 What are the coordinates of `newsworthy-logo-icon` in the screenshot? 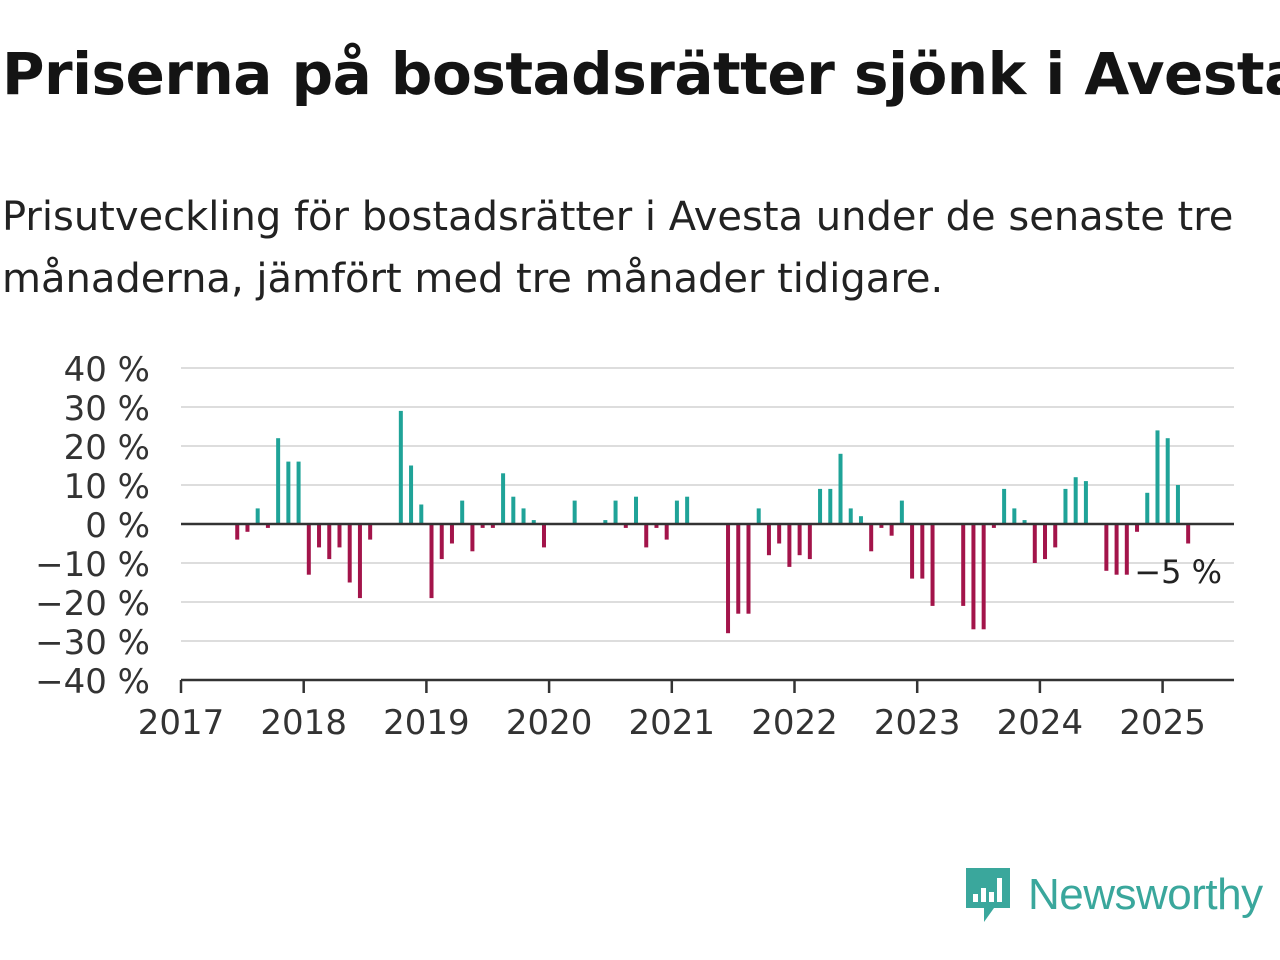 It's located at (988, 895).